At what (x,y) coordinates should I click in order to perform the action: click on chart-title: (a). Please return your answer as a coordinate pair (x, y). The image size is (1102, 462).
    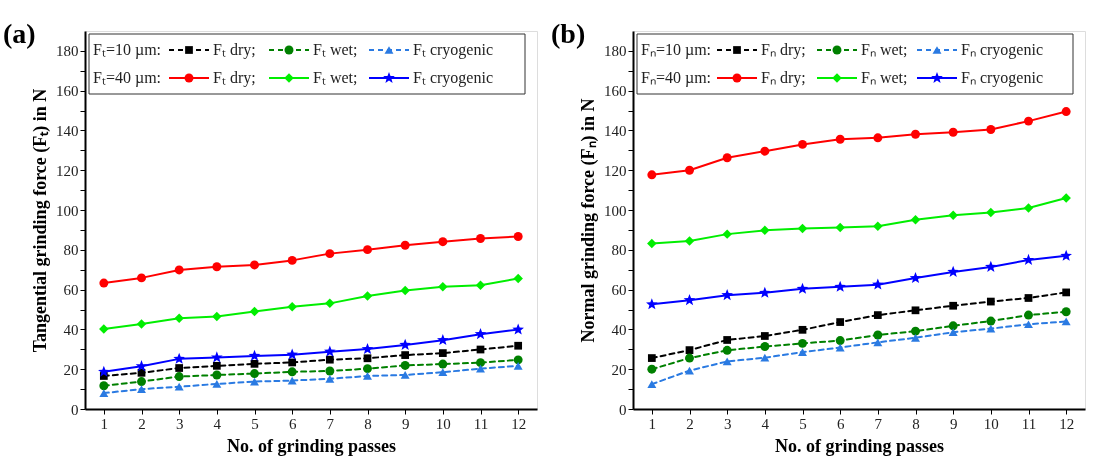
    Looking at the image, I should click on (19, 33).